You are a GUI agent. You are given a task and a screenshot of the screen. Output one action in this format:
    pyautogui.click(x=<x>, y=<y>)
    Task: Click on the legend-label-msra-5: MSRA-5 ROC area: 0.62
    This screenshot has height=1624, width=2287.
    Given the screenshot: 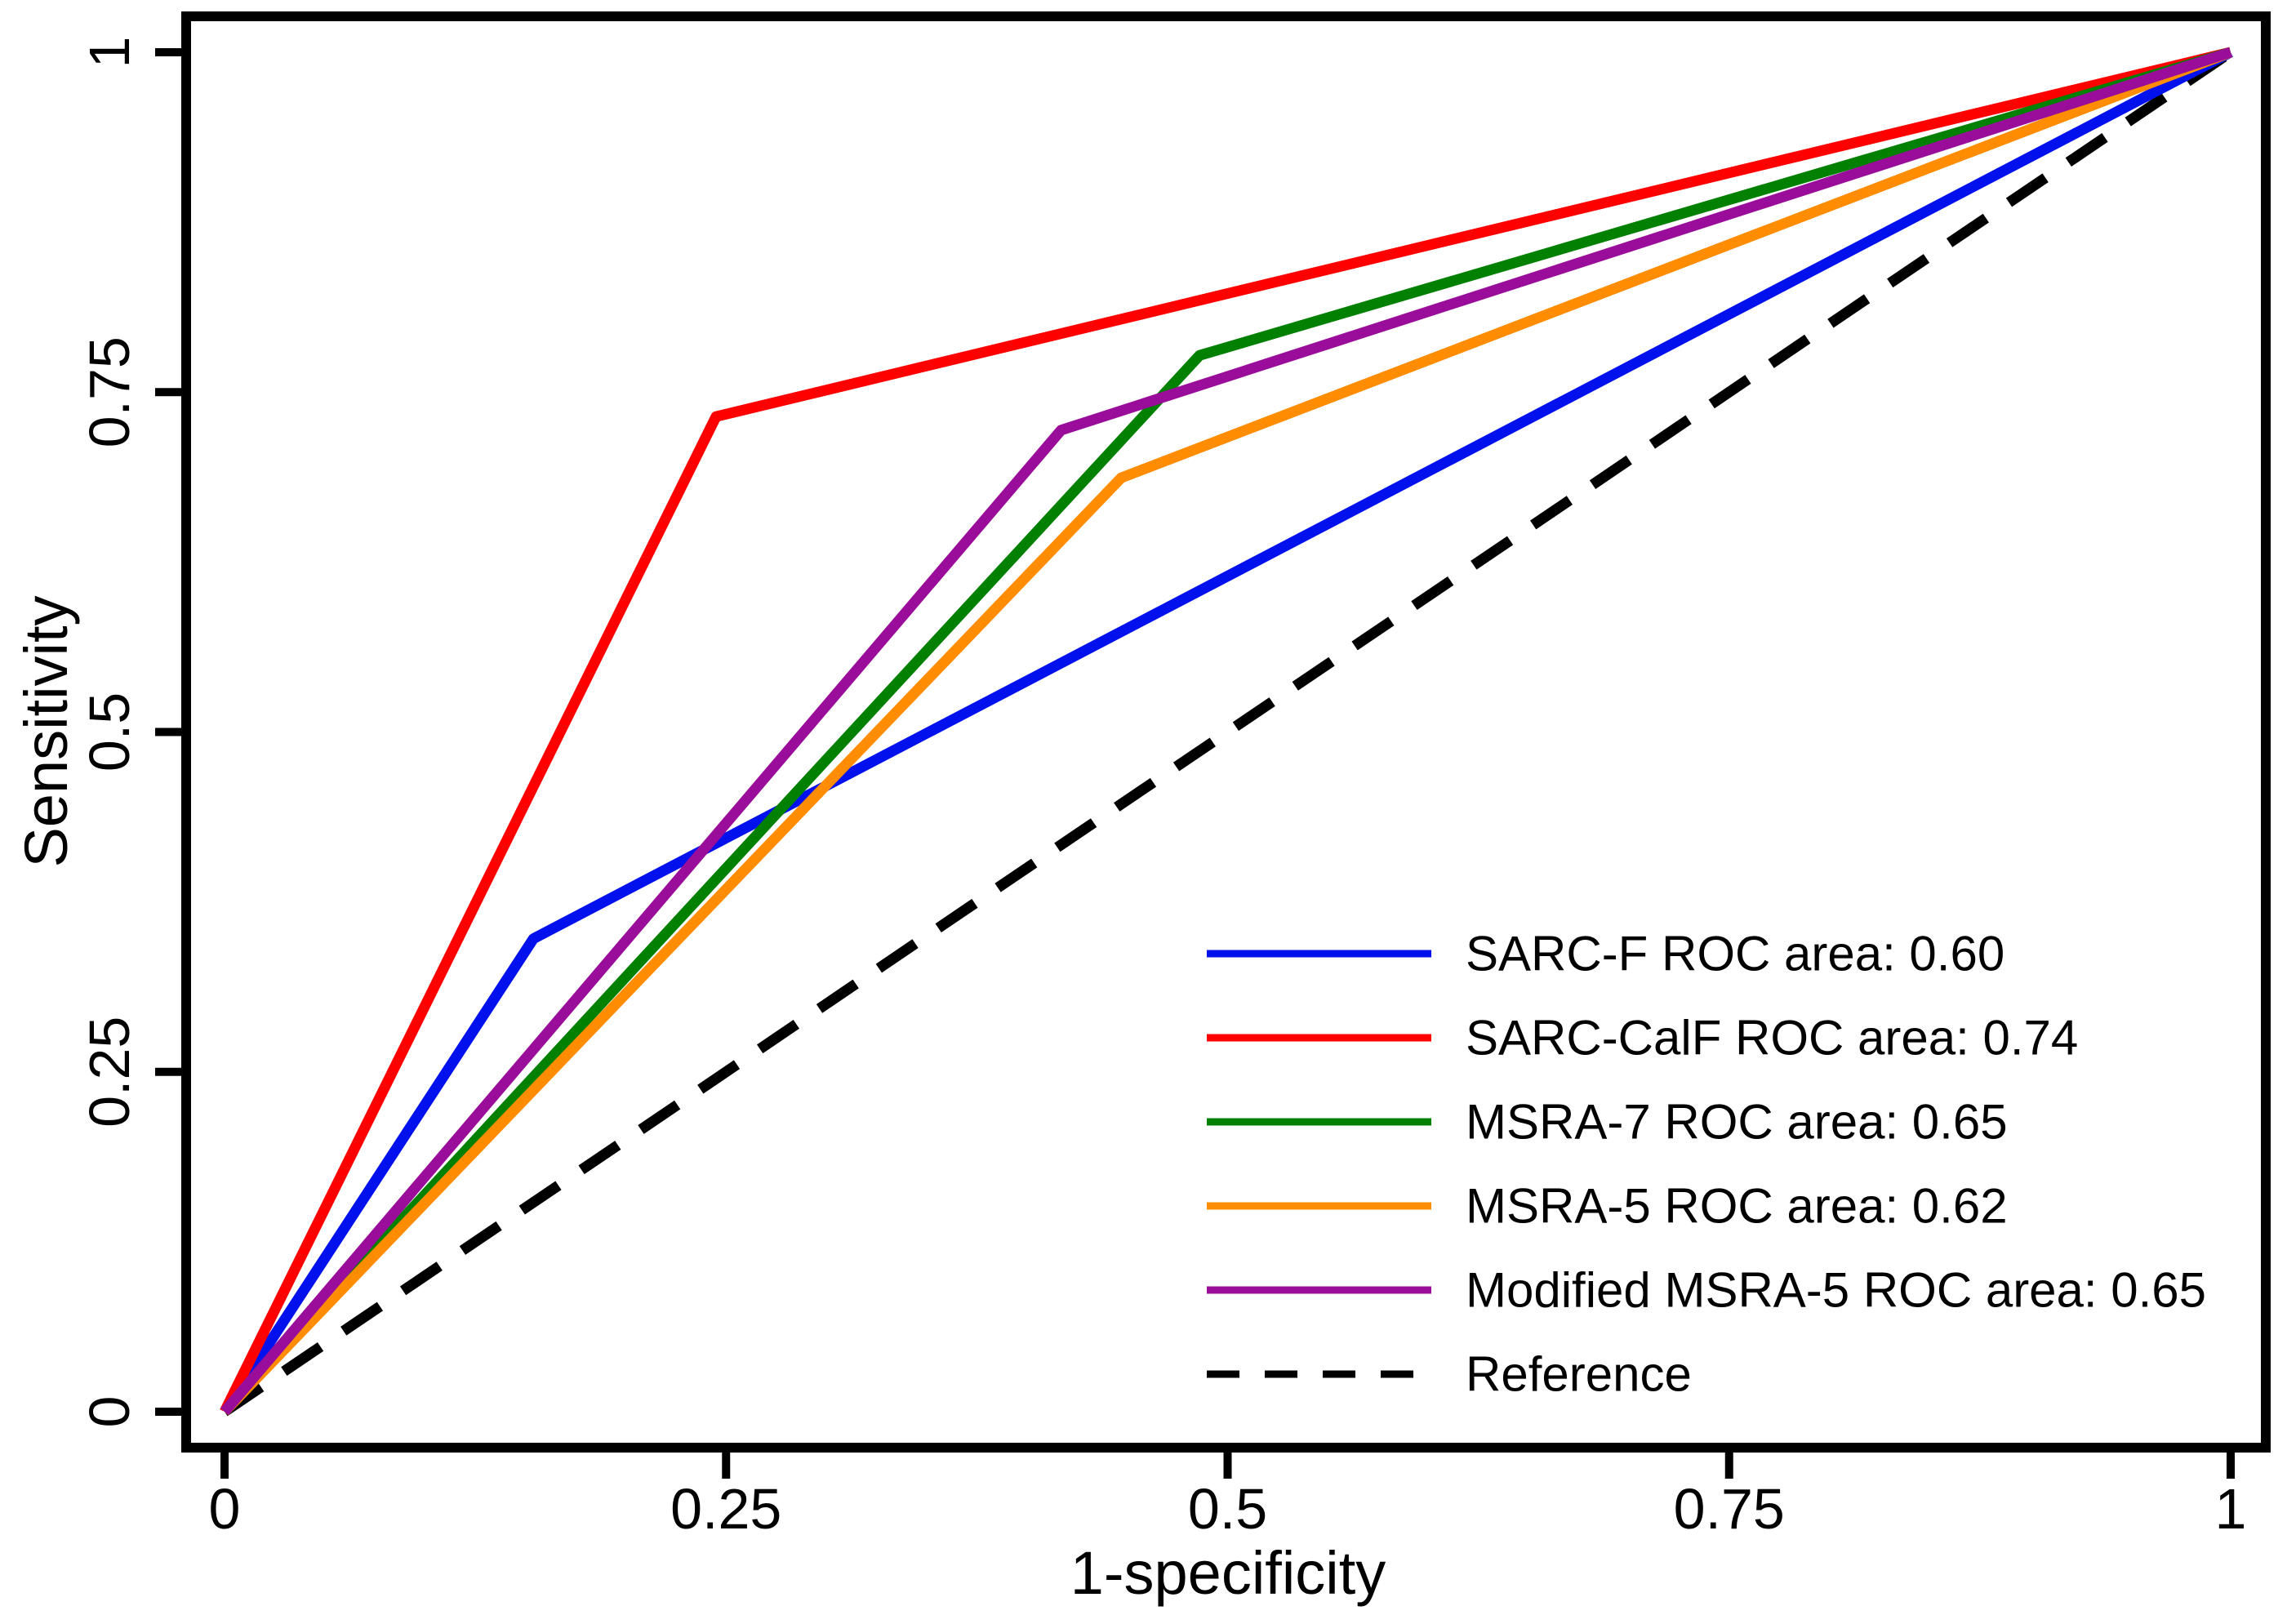 What is the action you would take?
    pyautogui.click(x=1737, y=1206)
    